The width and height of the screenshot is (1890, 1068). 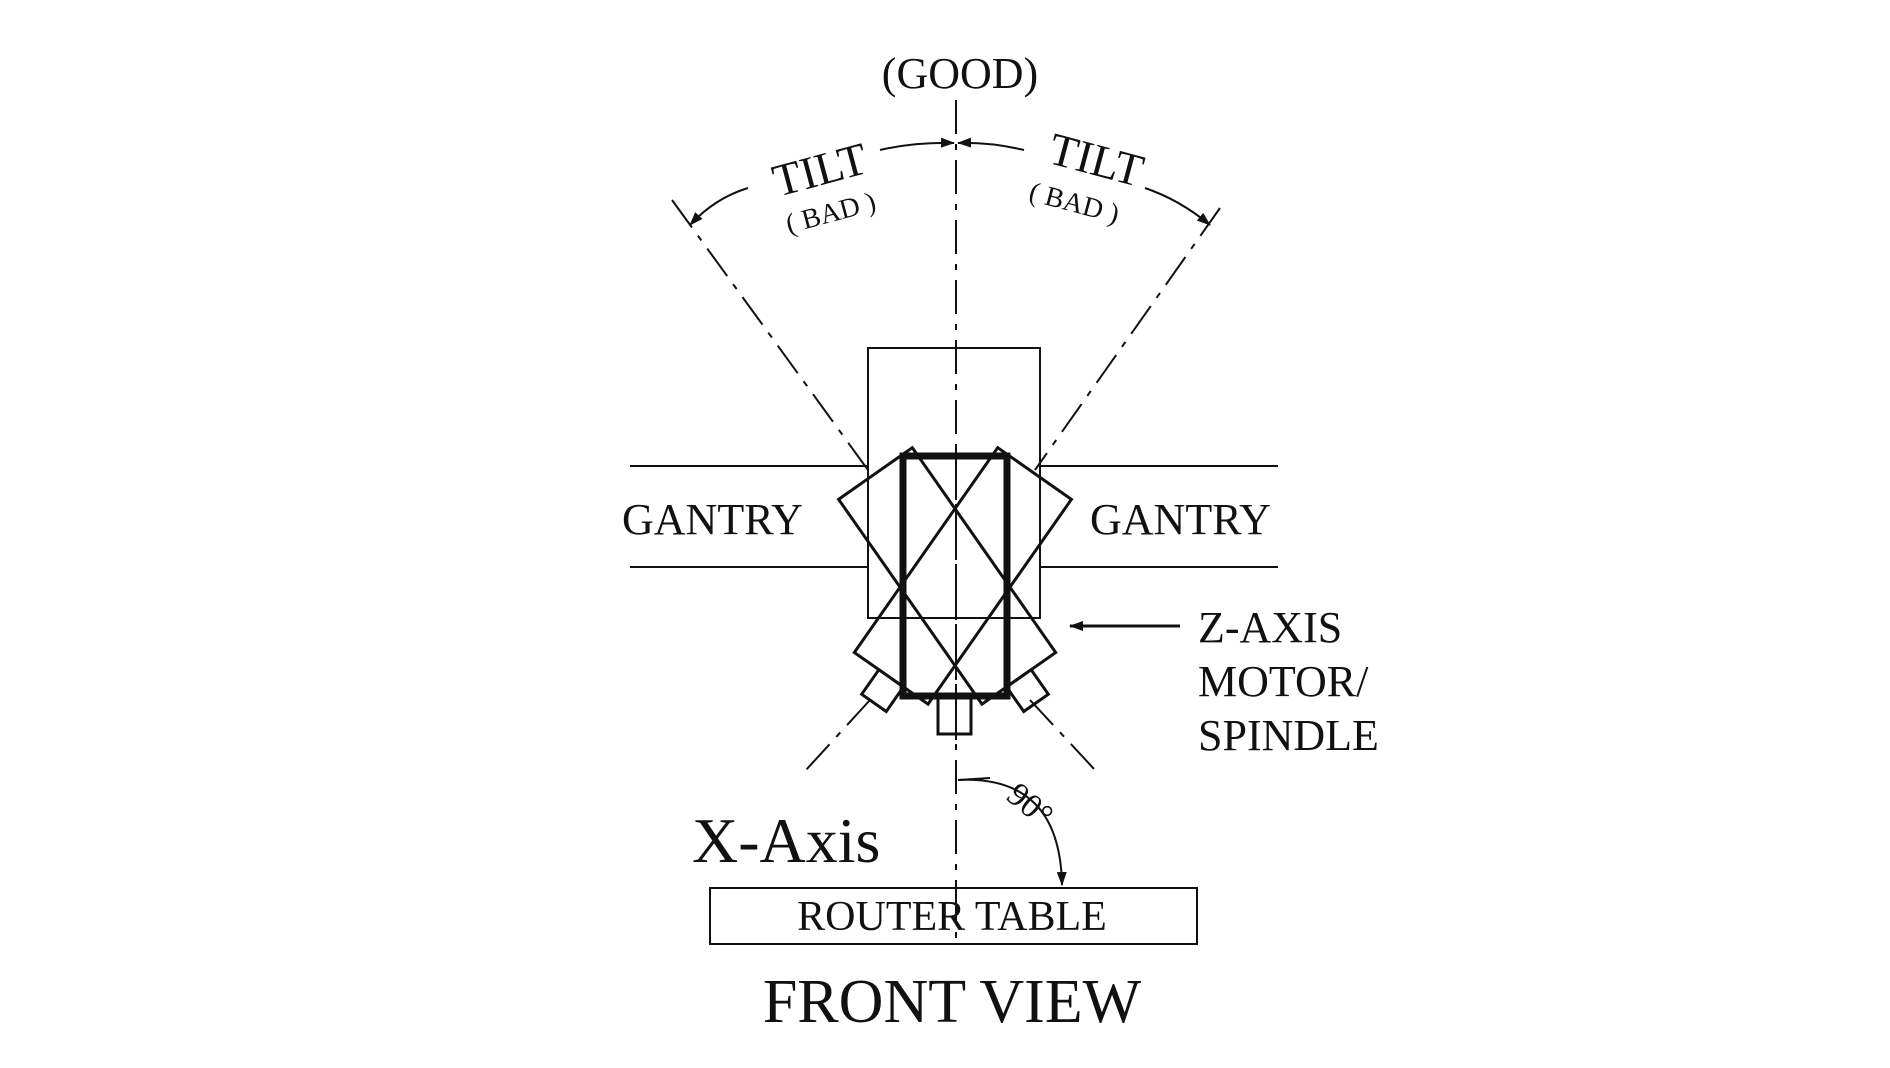 What do you see at coordinates (1180, 519) in the screenshot?
I see `gantry-right-label: GANTRY` at bounding box center [1180, 519].